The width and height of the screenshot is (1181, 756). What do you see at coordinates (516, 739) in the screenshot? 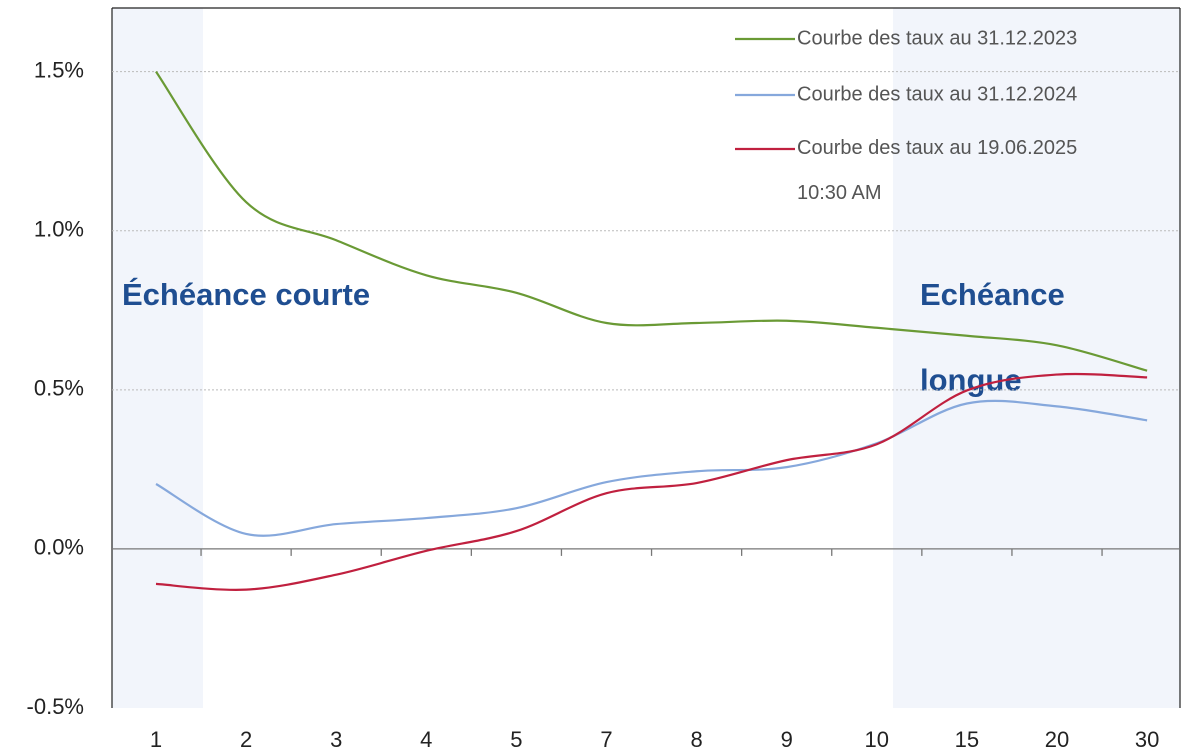
I see `x-tick-label: 5` at bounding box center [516, 739].